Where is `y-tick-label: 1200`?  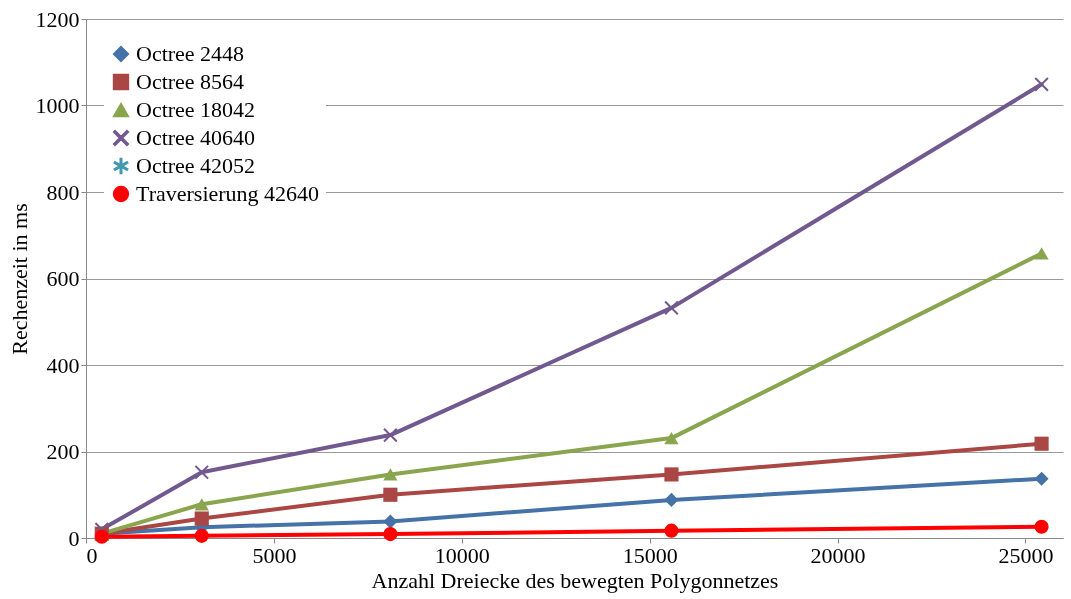 y-tick-label: 1200 is located at coordinates (57, 19).